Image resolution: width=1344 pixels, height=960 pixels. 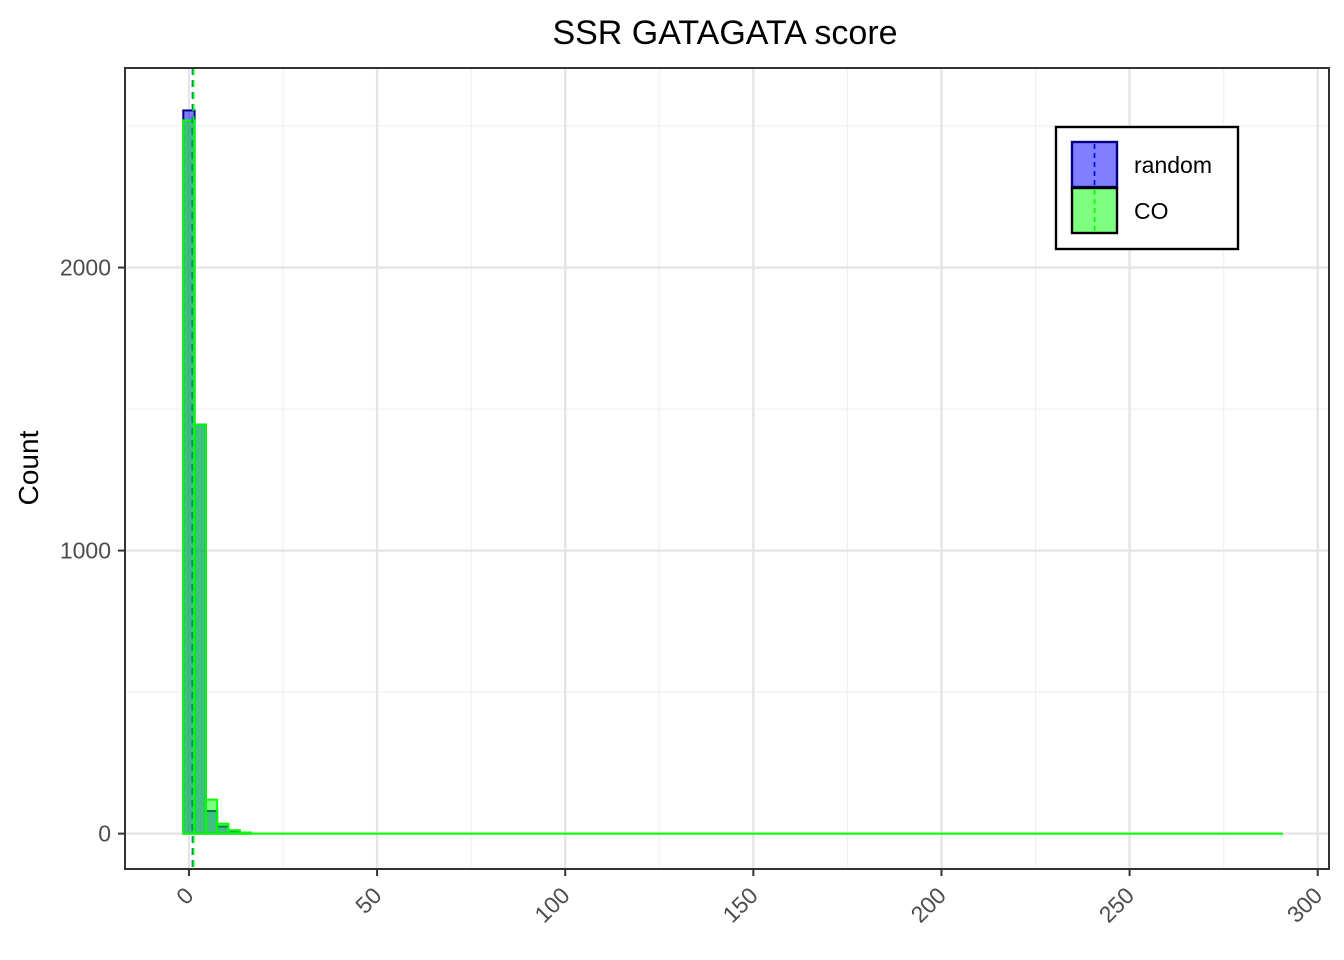 I want to click on x-tick-label: 100, so click(x=552, y=905).